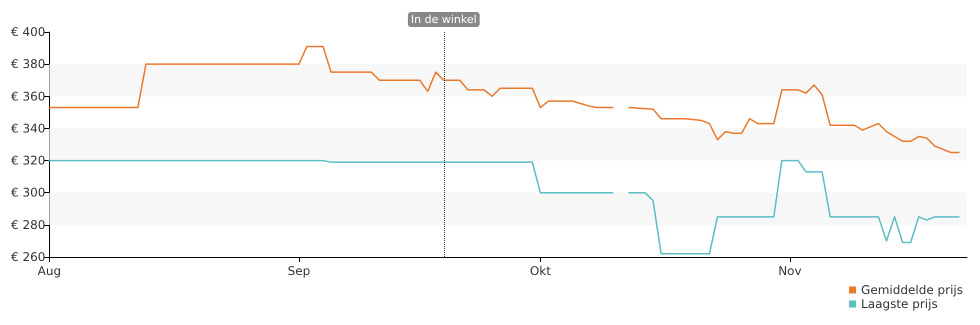 This screenshot has width=980, height=325. I want to click on y-tick-label: € 320, so click(28, 161).